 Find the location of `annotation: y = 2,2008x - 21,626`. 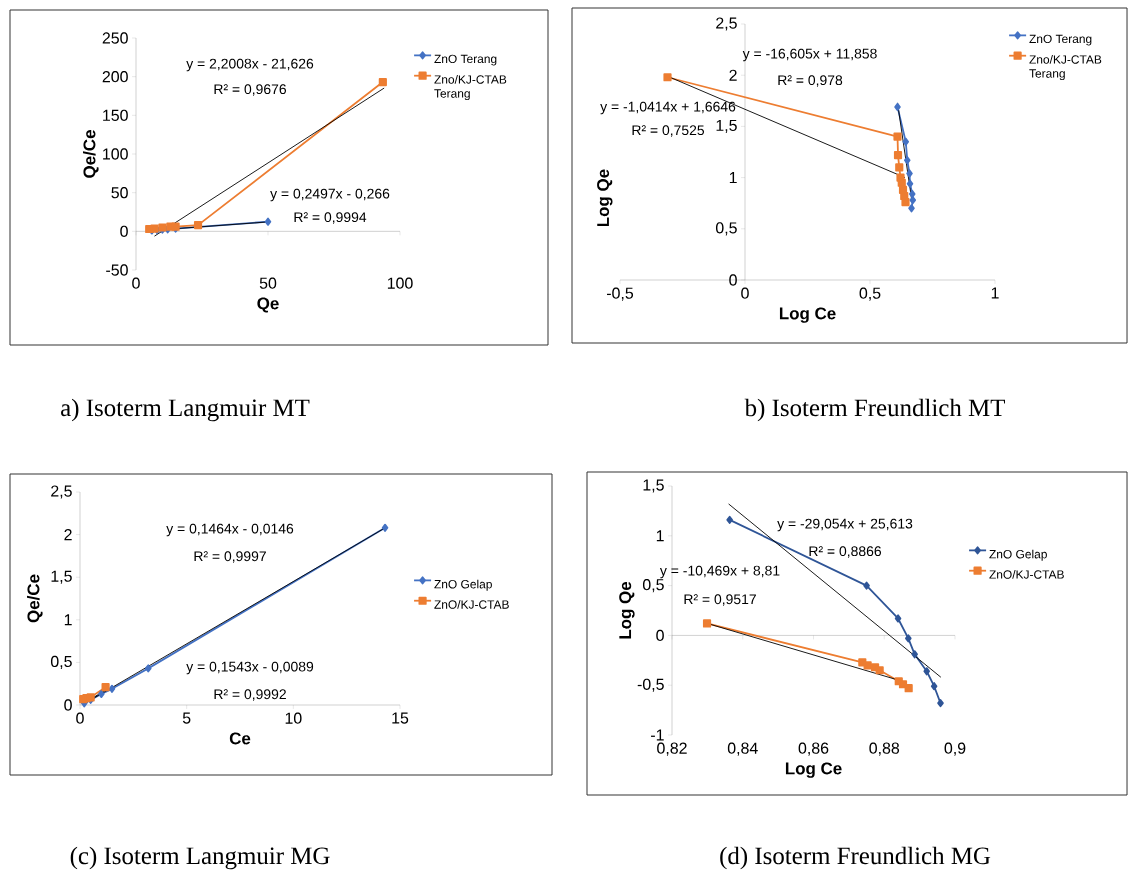

annotation: y = 2,2008x - 21,626 is located at coordinates (250, 65).